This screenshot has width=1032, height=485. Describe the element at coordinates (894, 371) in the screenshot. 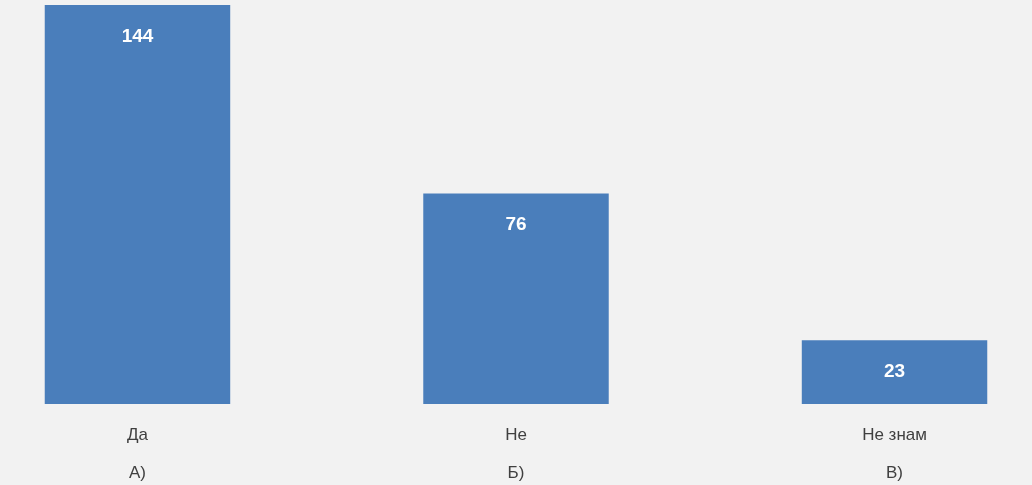

I see `data-label: 23` at that location.